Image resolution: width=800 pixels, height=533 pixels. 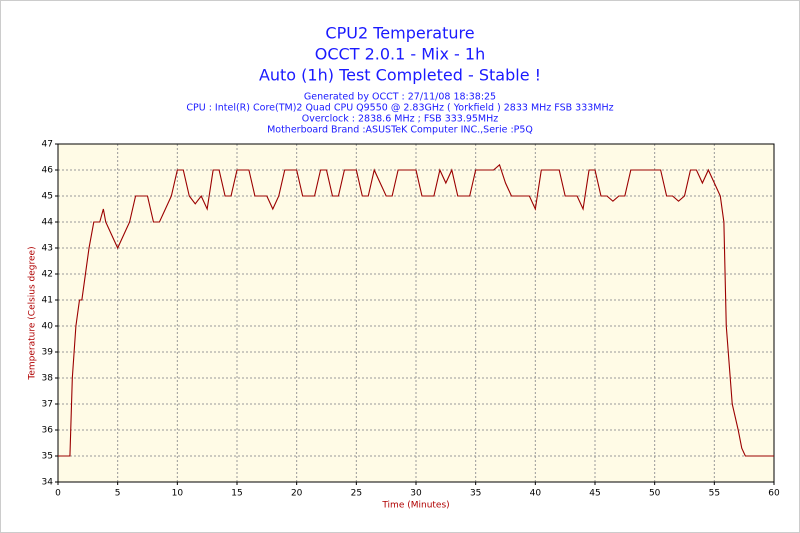 What do you see at coordinates (48, 379) in the screenshot?
I see `y-tick-label: 38` at bounding box center [48, 379].